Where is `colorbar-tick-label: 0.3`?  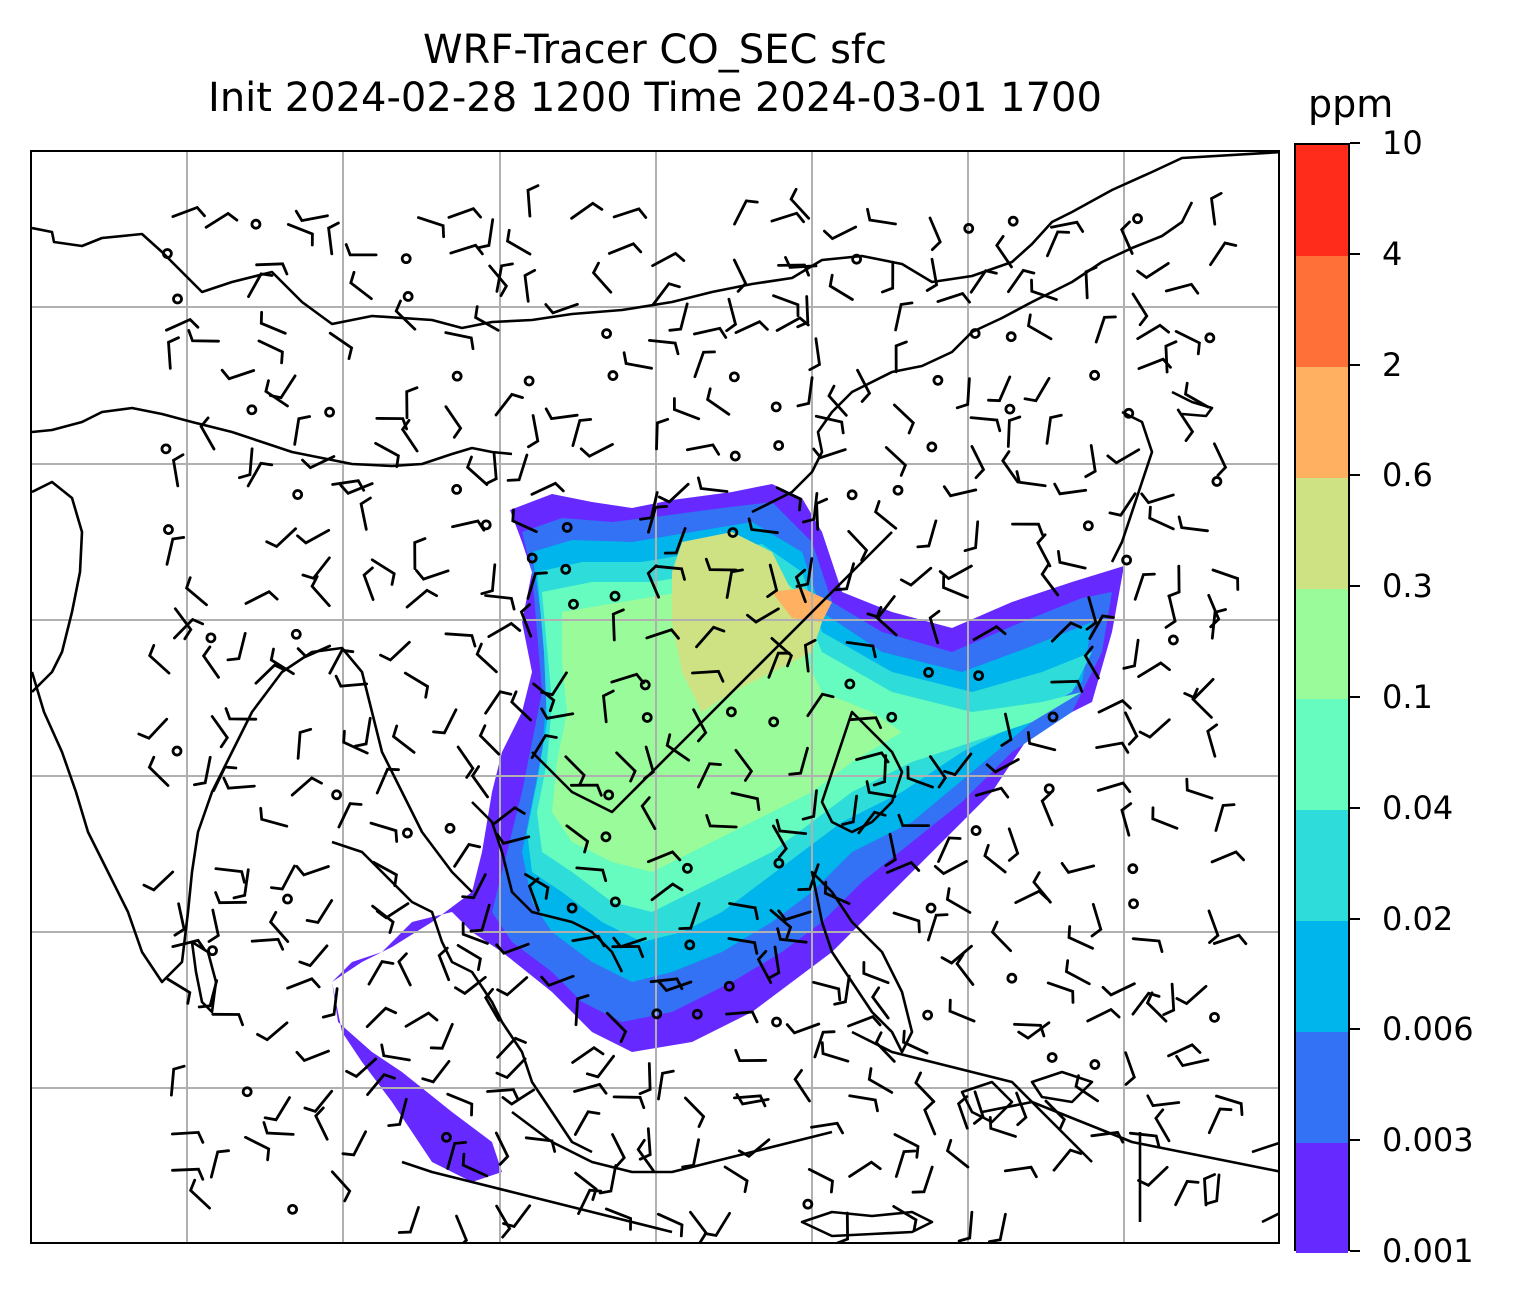
colorbar-tick-label: 0.3 is located at coordinates (1407, 586).